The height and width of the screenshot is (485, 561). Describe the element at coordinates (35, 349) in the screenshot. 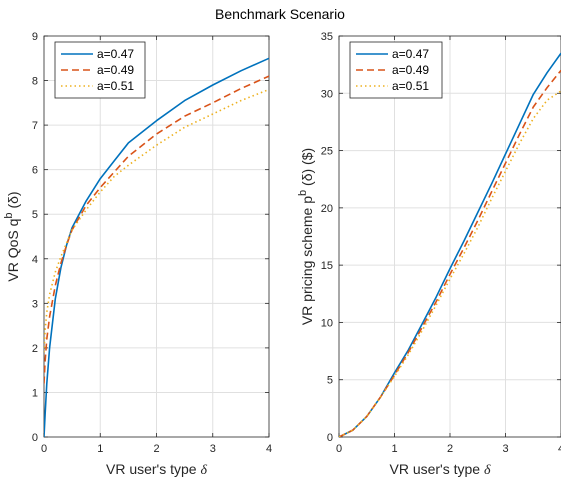

I see `qos-ytick-label: 2` at that location.